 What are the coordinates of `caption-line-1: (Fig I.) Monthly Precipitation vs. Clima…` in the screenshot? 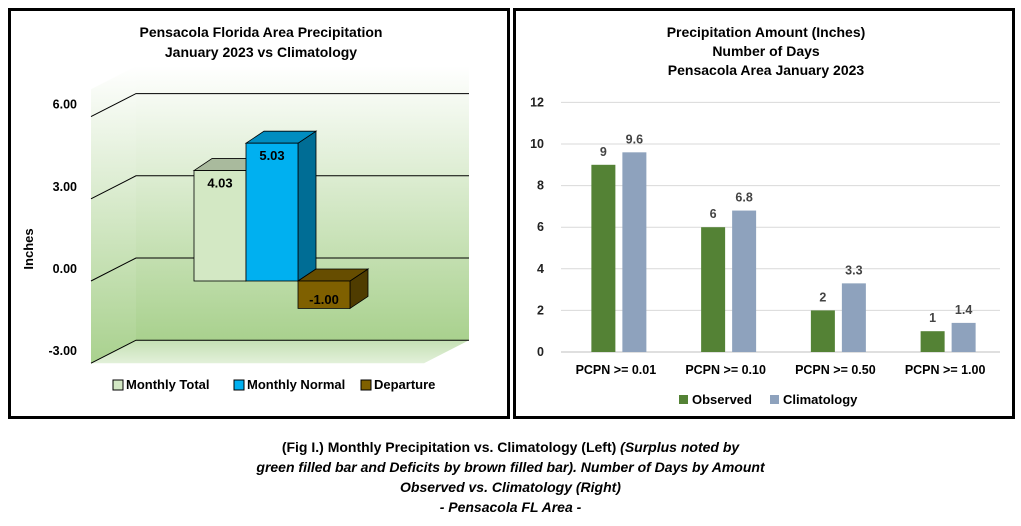 It's located at (510, 447).